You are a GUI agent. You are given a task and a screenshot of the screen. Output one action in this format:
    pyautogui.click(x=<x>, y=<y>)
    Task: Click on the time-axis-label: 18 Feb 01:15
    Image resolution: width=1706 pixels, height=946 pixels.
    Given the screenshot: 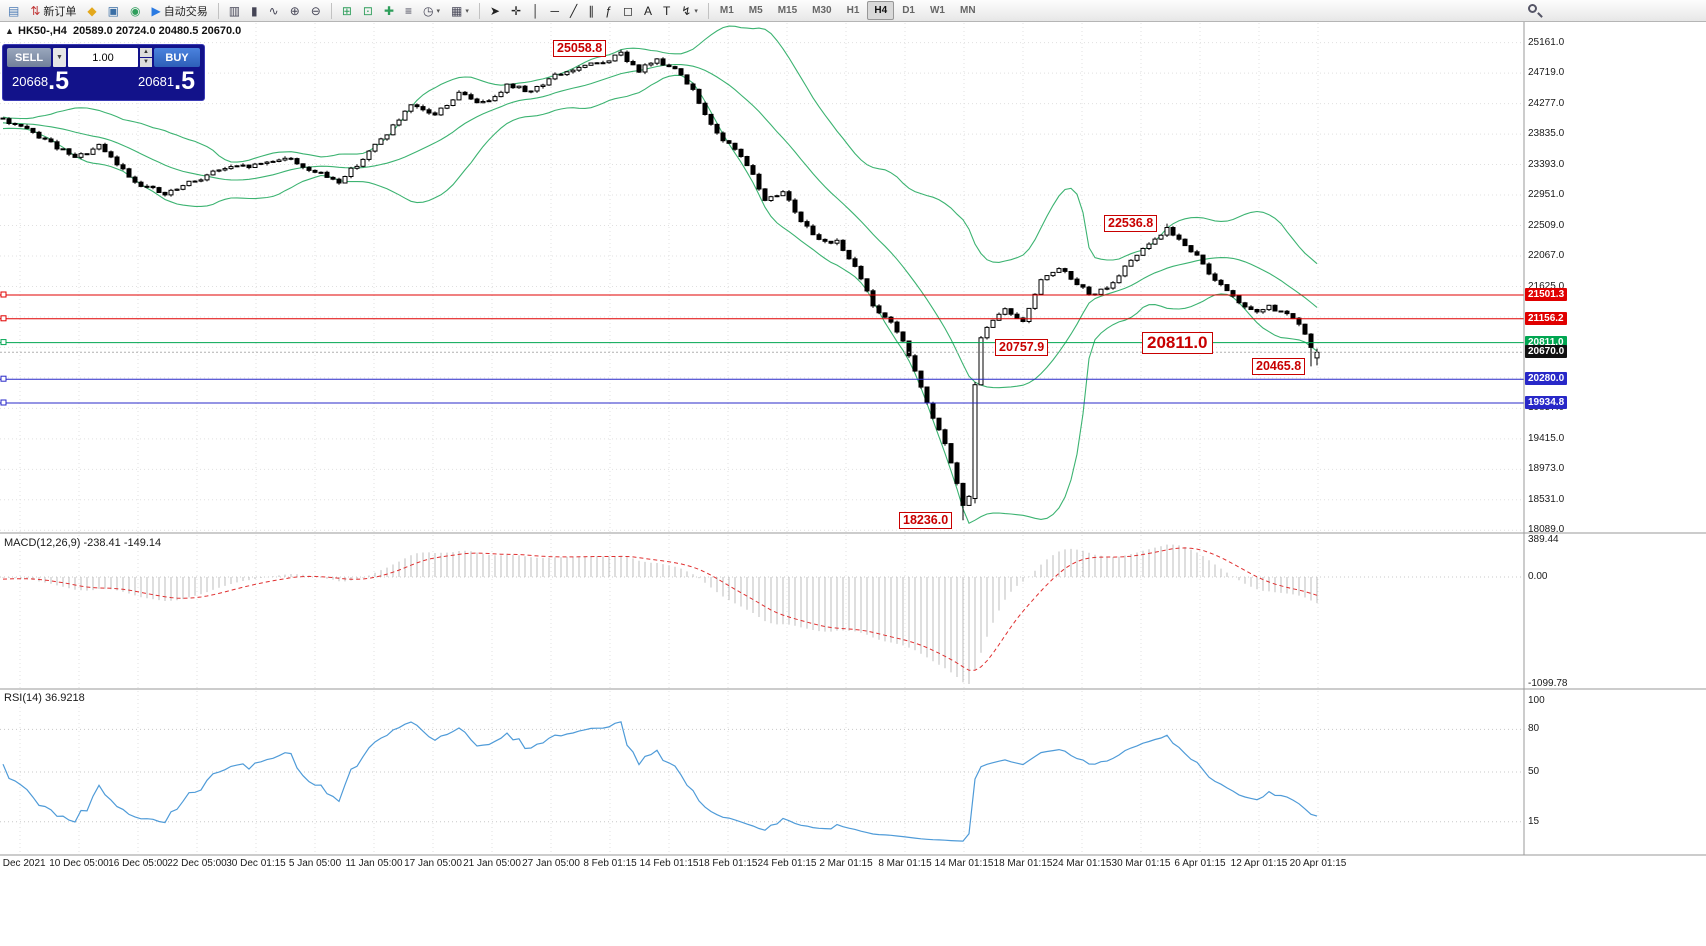 What is the action you would take?
    pyautogui.click(x=728, y=863)
    